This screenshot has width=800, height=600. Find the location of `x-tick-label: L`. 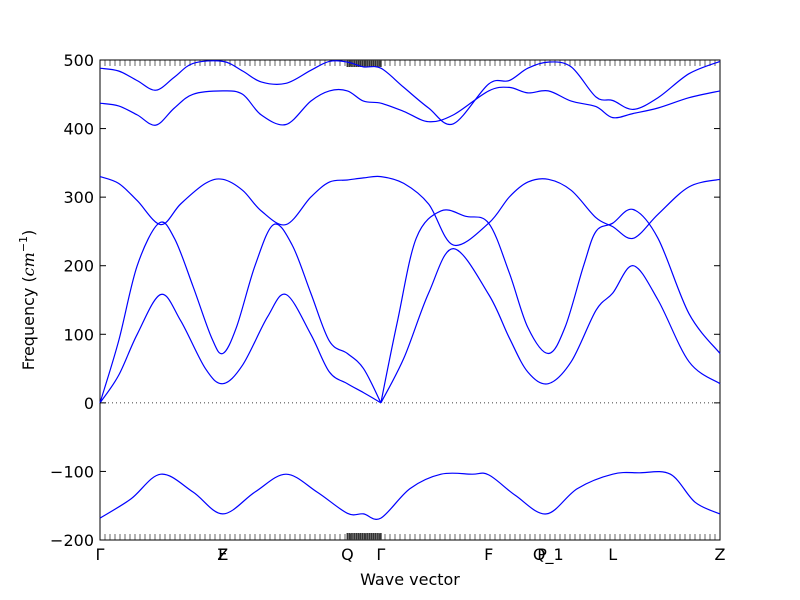

x-tick-label: L is located at coordinates (612, 554).